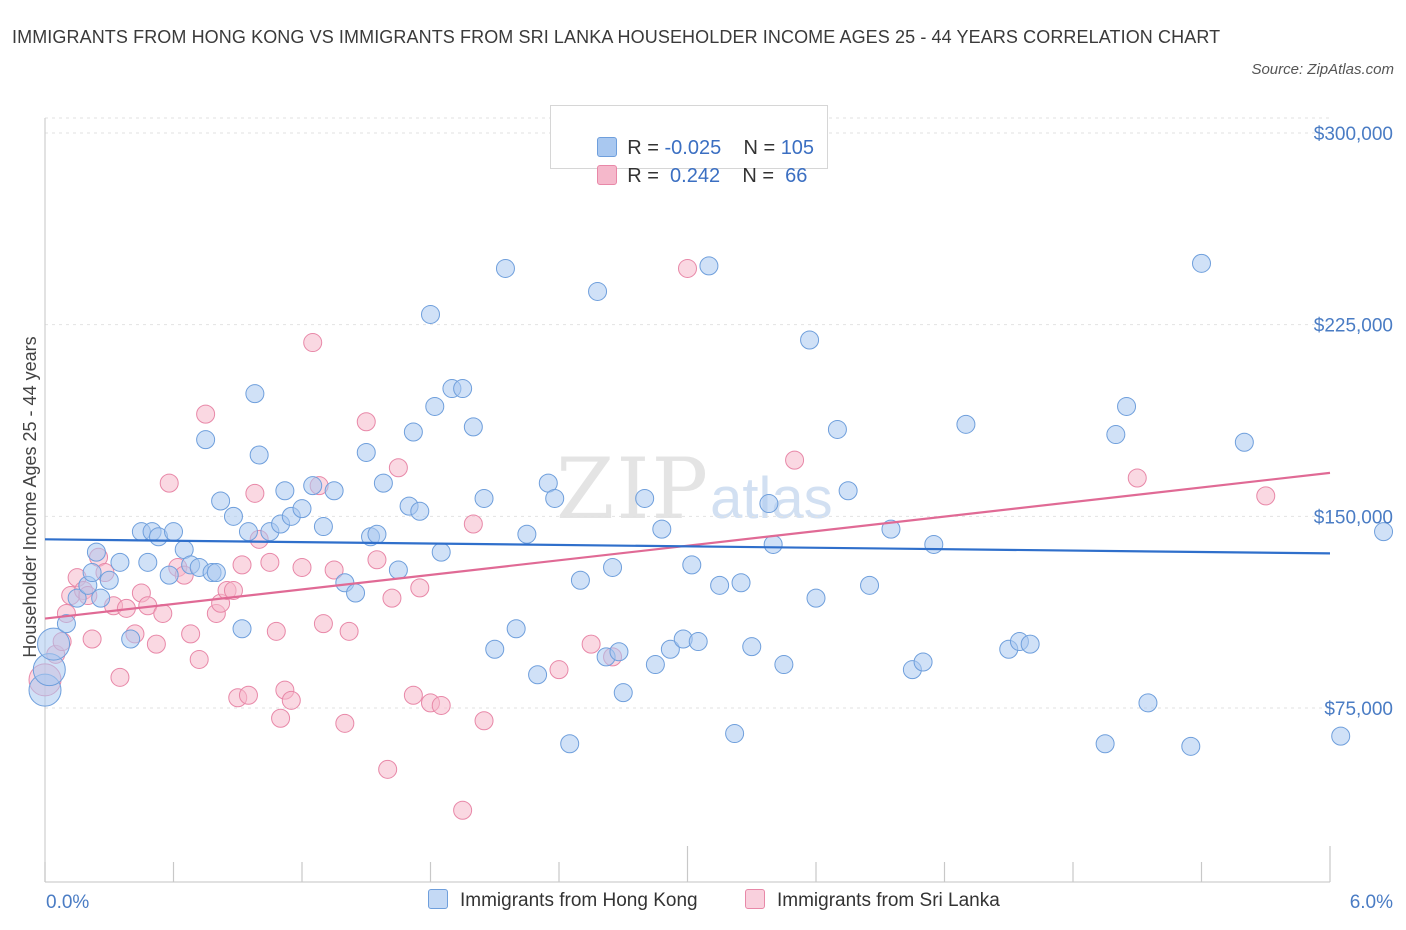  What do you see at coordinates (1353, 517) in the screenshot?
I see `y-tick-label: $150,000` at bounding box center [1353, 517].